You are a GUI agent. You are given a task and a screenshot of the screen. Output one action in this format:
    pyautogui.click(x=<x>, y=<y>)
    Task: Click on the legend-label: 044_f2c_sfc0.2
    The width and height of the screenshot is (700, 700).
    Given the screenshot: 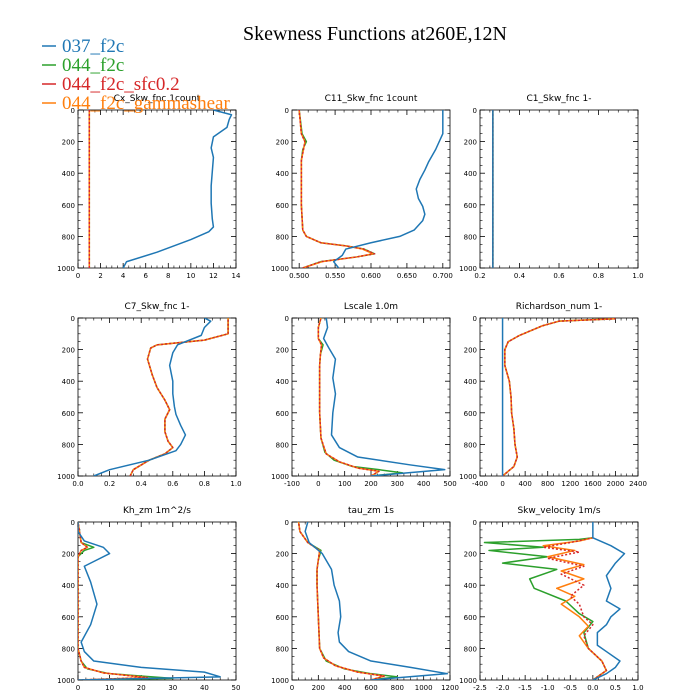 What is the action you would take?
    pyautogui.click(x=121, y=84)
    